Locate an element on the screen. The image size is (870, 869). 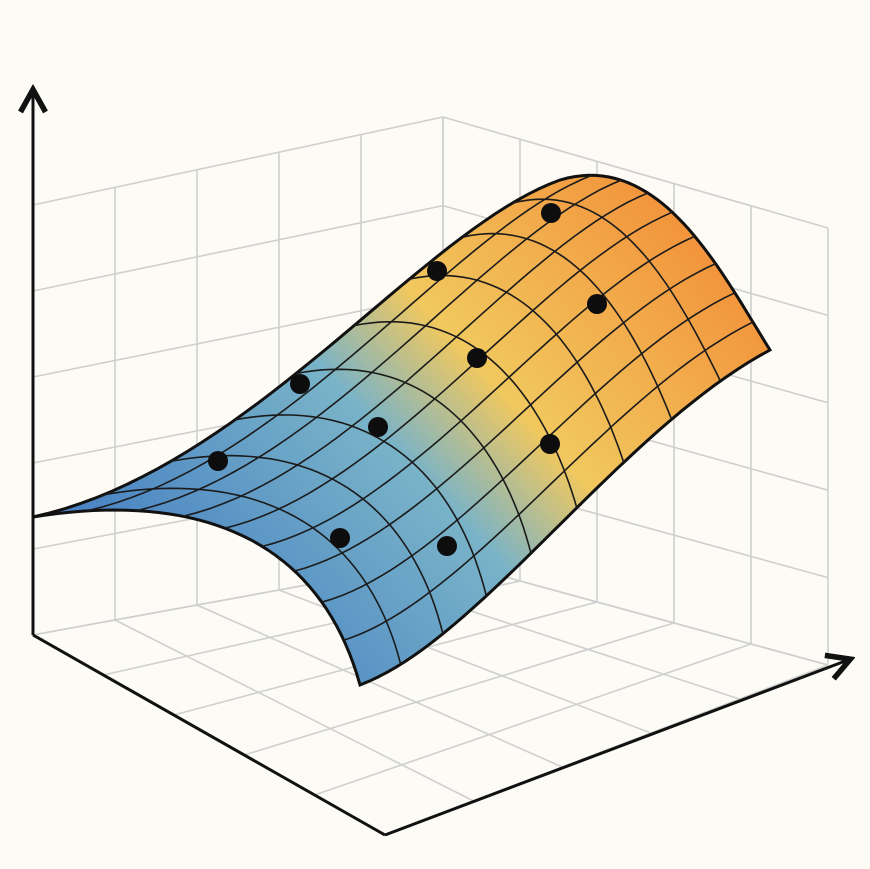
right-axis is located at coordinates (616, 748).